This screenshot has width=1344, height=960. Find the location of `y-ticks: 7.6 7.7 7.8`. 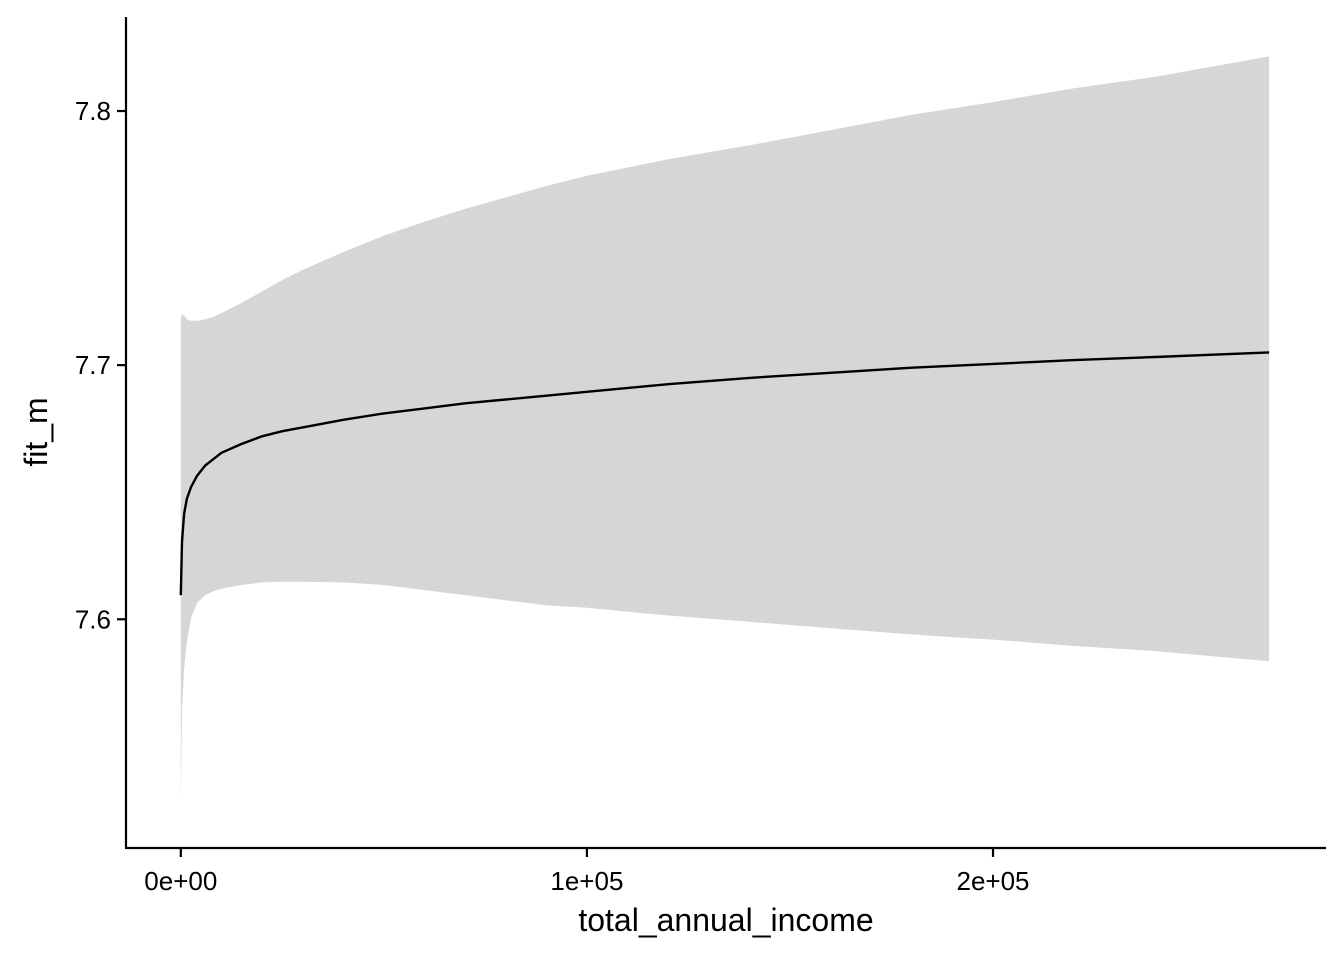

y-ticks: 7.6 7.7 7.8 is located at coordinates (100, 365).